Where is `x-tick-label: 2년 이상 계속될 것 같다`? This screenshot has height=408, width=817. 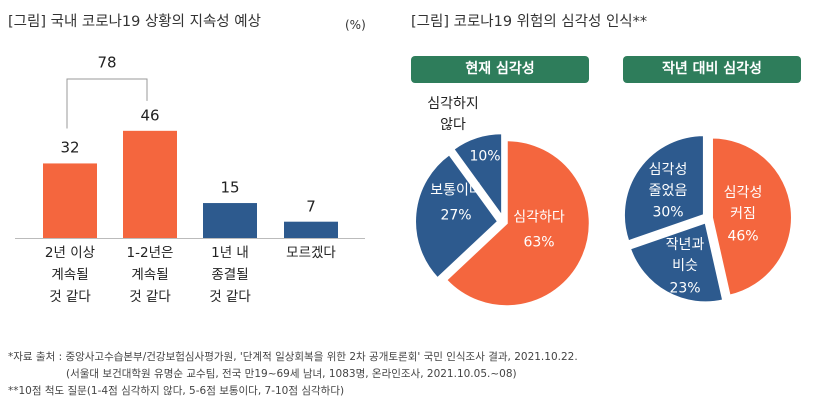
x-tick-label: 2년 이상 계속될 것 같다 is located at coordinates (70, 275).